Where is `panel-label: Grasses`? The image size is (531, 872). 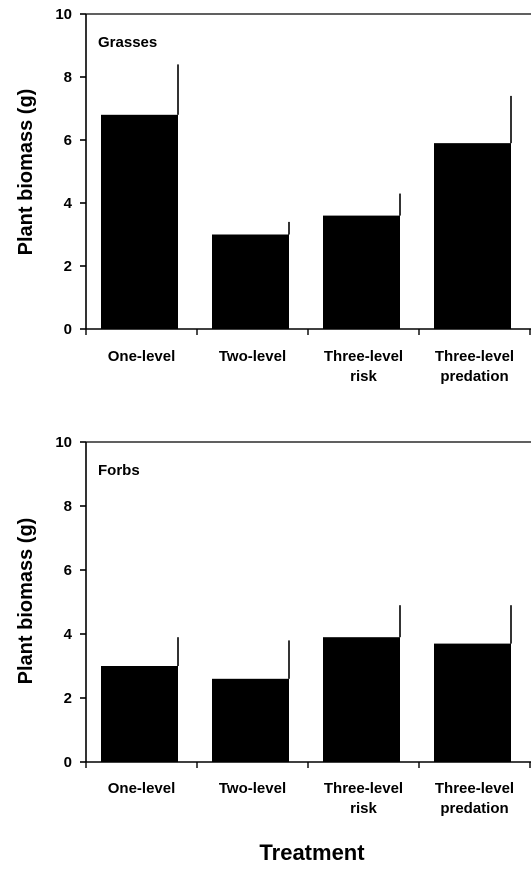
panel-label: Grasses is located at coordinates (127, 42).